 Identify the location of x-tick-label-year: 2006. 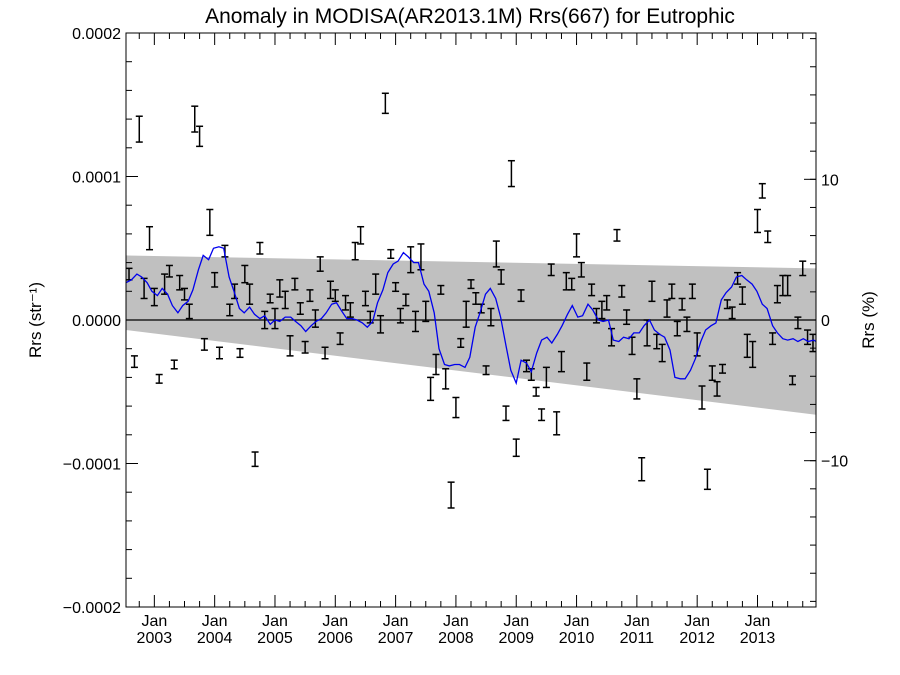
(335, 638).